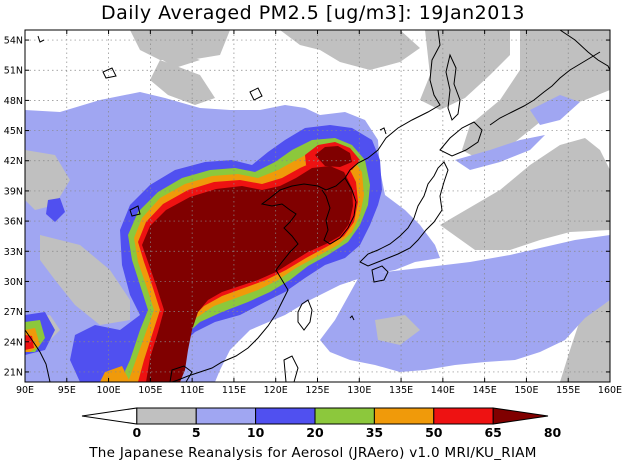  I want to click on colorbar-label: 35, so click(374, 432).